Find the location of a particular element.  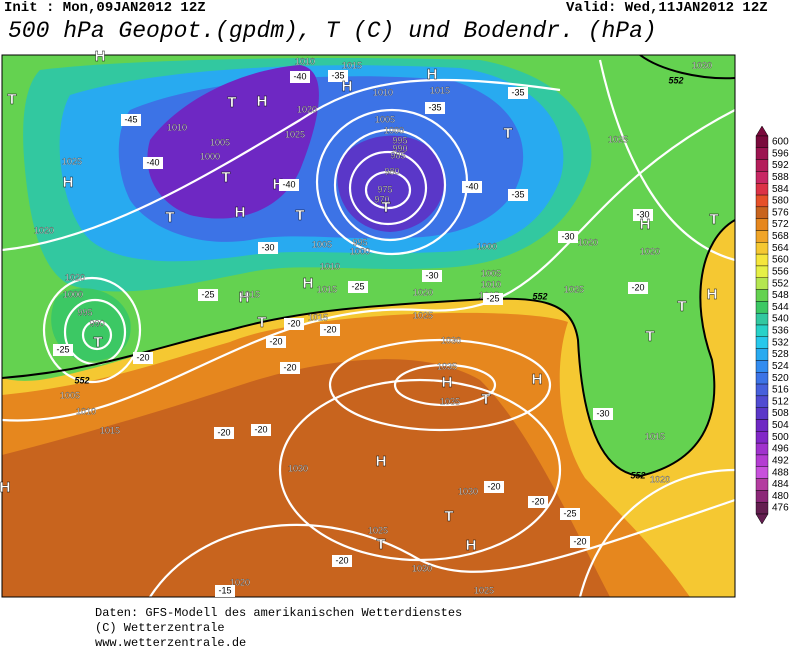

footer-line: www.wetterzentrale.de is located at coordinates (171, 642).